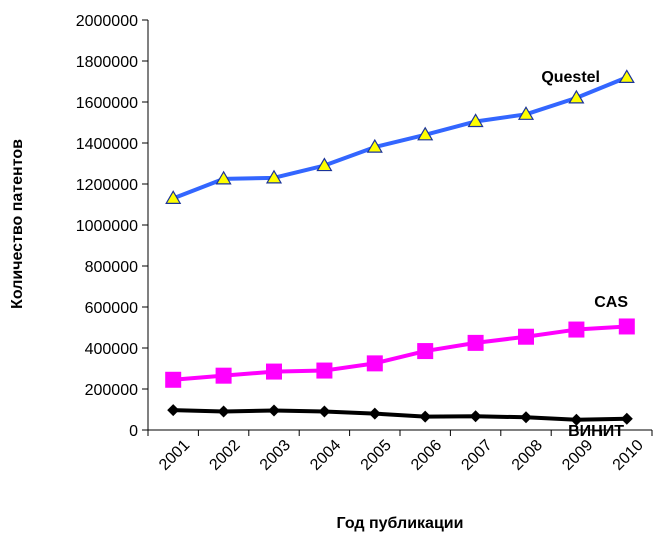 The height and width of the screenshot is (534, 654). Describe the element at coordinates (596, 431) in the screenshot. I see `series-label-2: ВИНИТ` at that location.